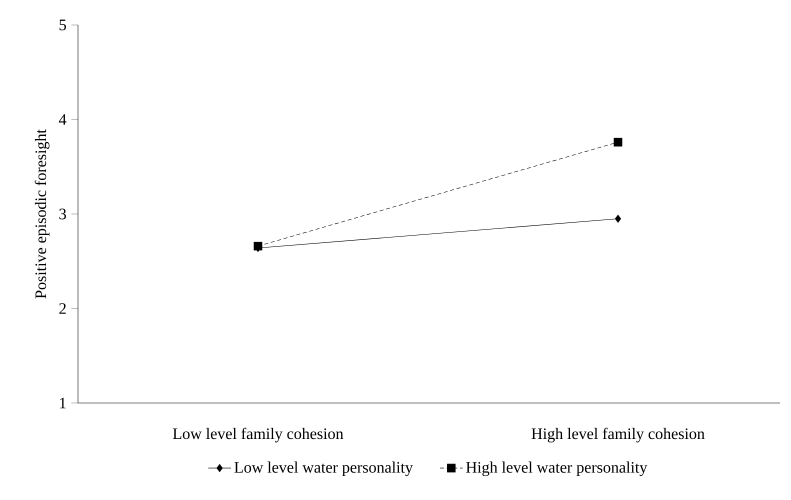  I want to click on y-tick-label: 3, so click(62, 214).